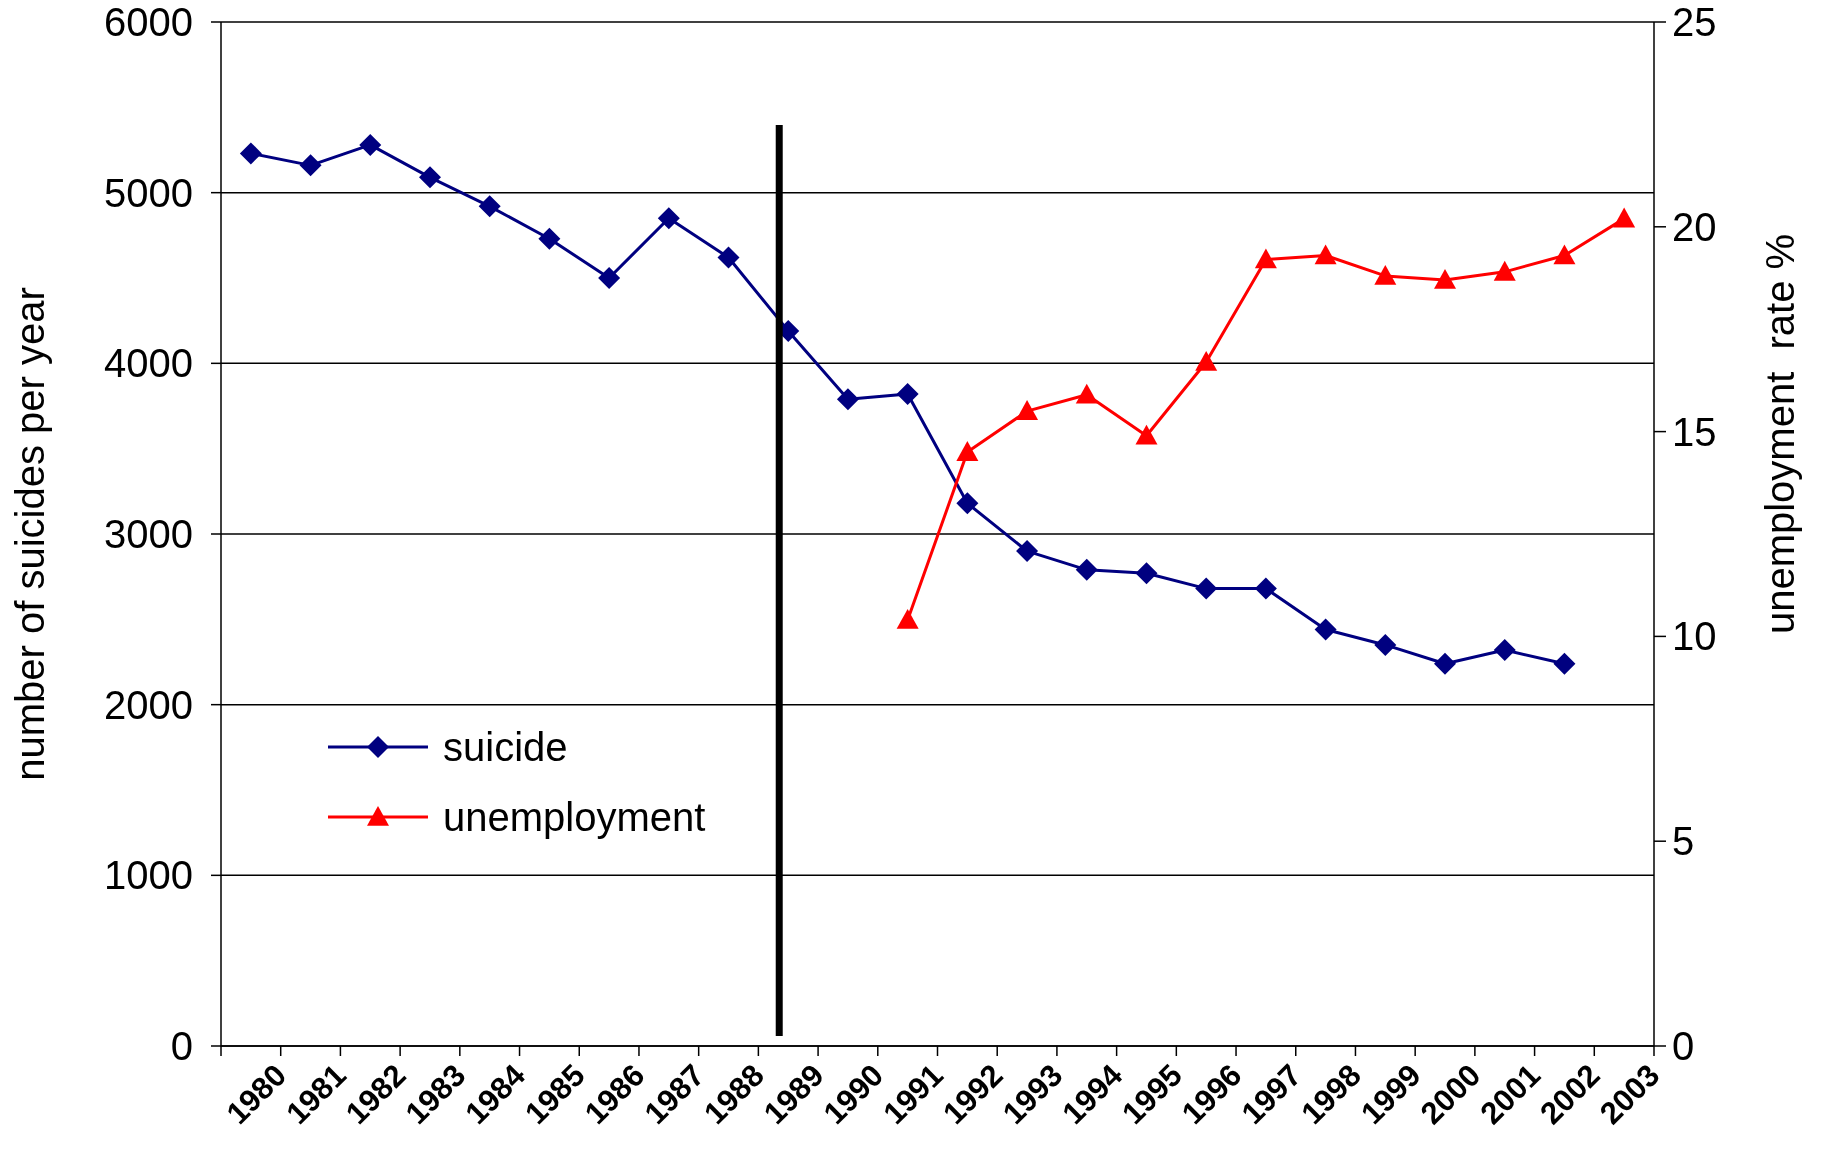  Describe the element at coordinates (148, 192) in the screenshot. I see `y-tick-label: 5000` at that location.